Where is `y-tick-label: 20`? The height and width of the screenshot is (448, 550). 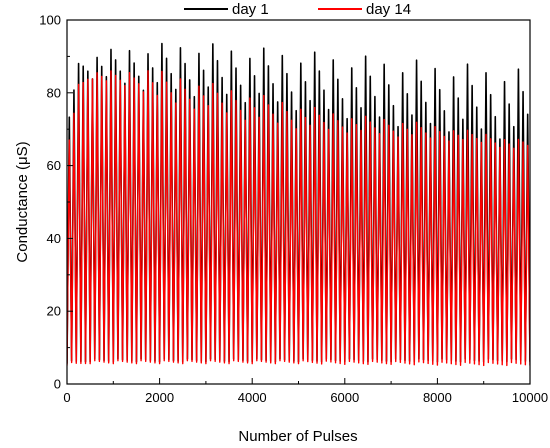
y-tick-label: 20 is located at coordinates (54, 311).